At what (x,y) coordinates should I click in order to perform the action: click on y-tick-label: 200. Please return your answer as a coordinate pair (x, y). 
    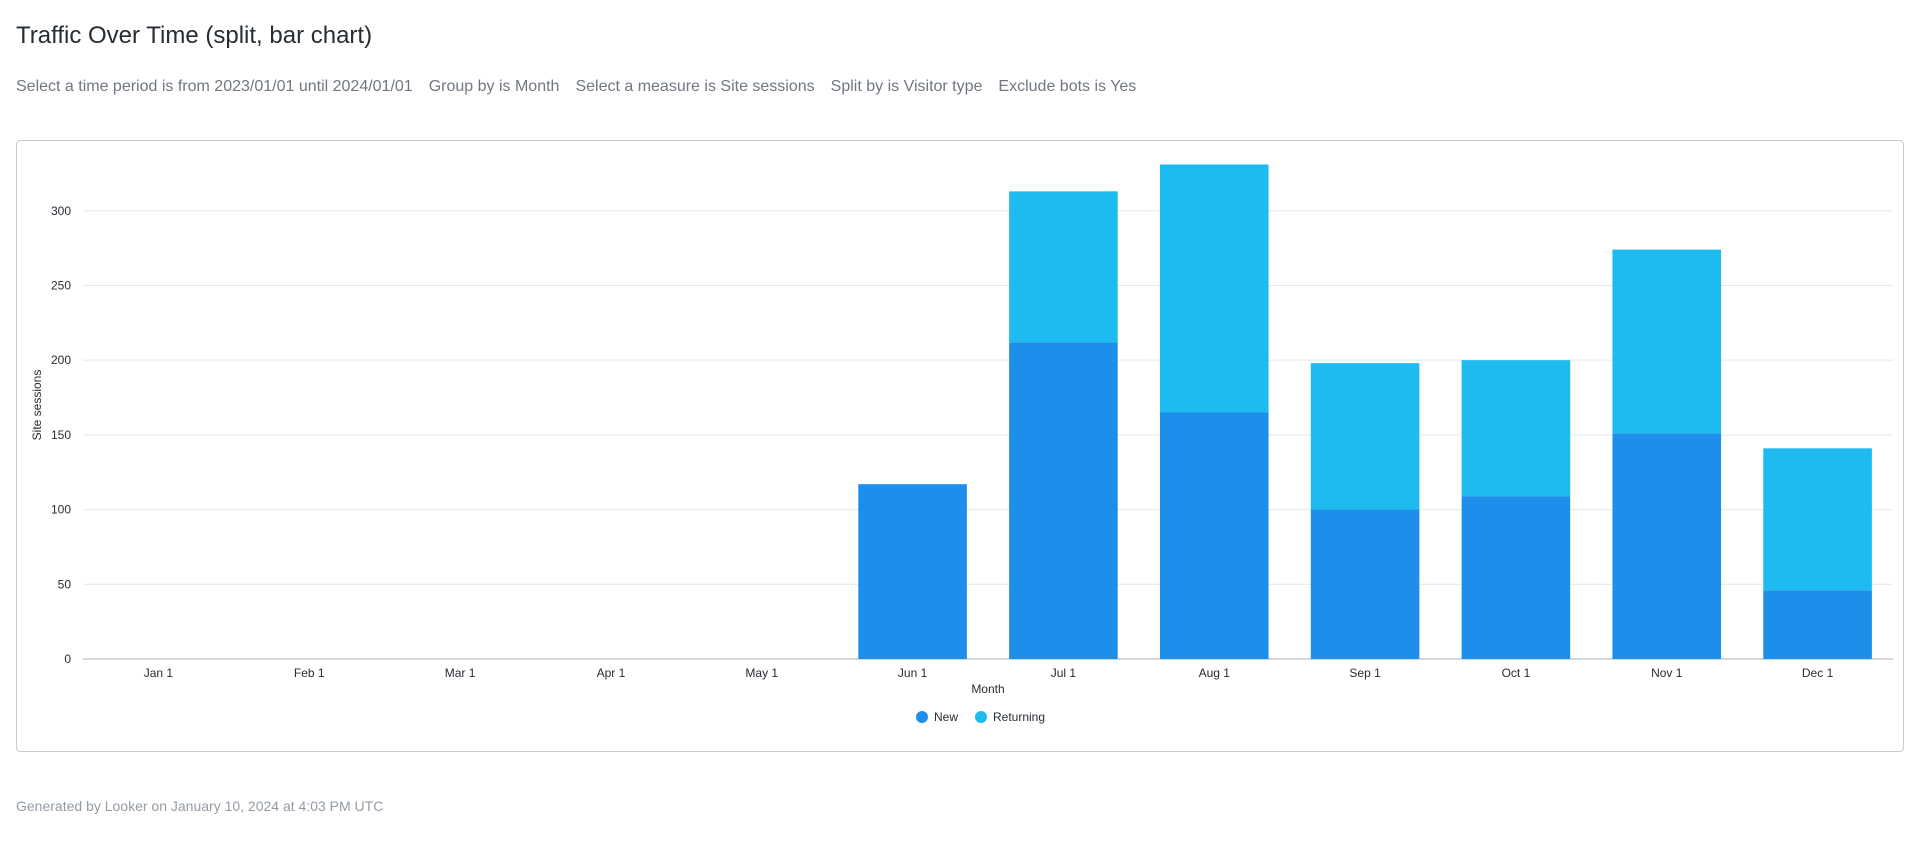
    Looking at the image, I should click on (61, 360).